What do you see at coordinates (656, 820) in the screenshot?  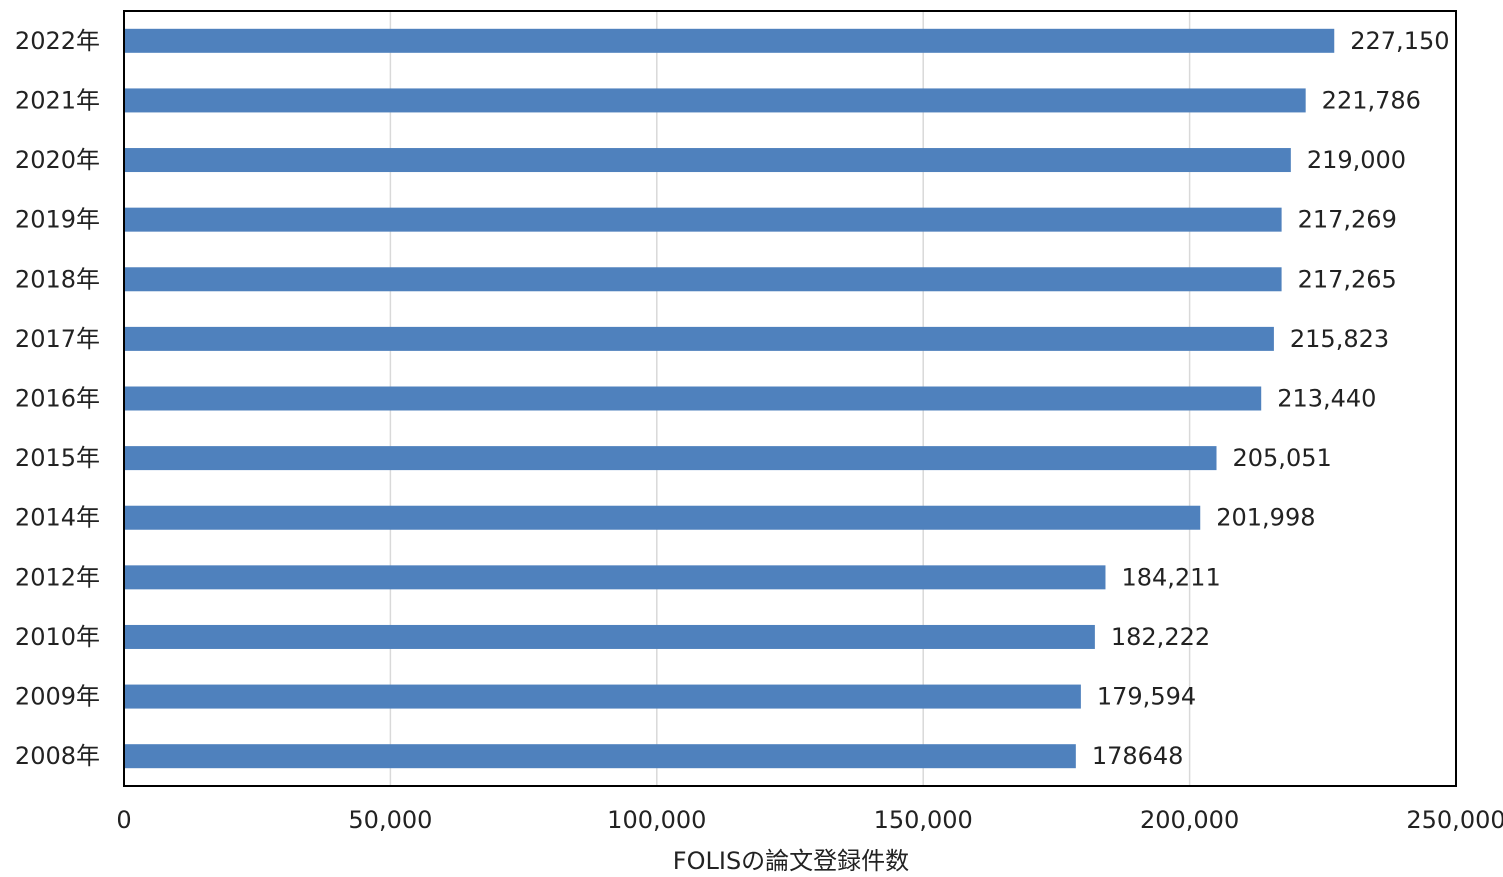 I see `x-tick-label: 100,000` at bounding box center [656, 820].